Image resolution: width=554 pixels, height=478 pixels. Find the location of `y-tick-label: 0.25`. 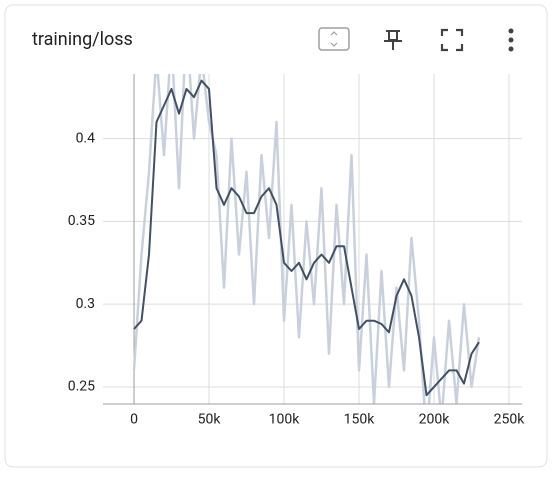

y-tick-label: 0.25 is located at coordinates (81, 387).